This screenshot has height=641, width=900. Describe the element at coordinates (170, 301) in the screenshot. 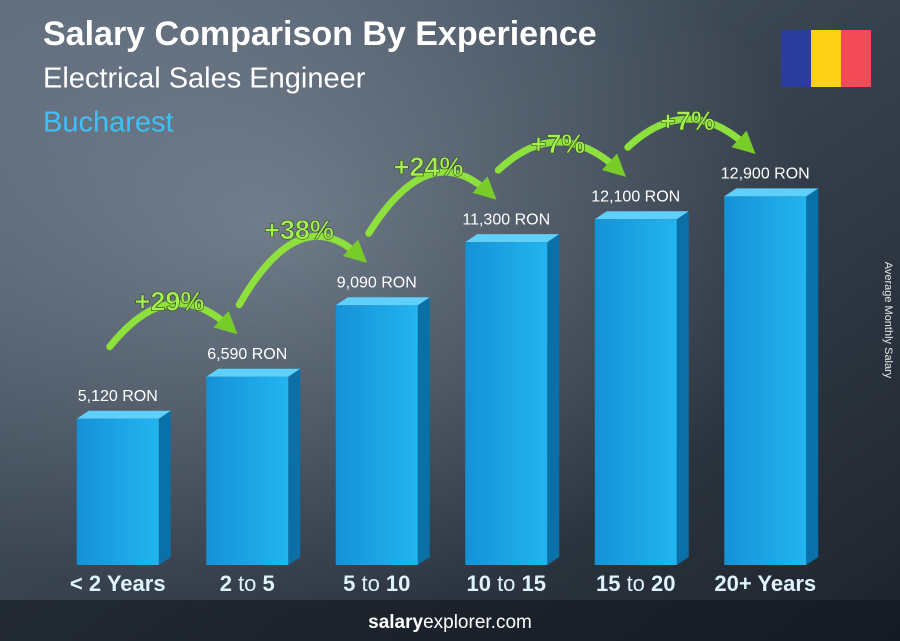

I see `increase-label: +29%` at that location.